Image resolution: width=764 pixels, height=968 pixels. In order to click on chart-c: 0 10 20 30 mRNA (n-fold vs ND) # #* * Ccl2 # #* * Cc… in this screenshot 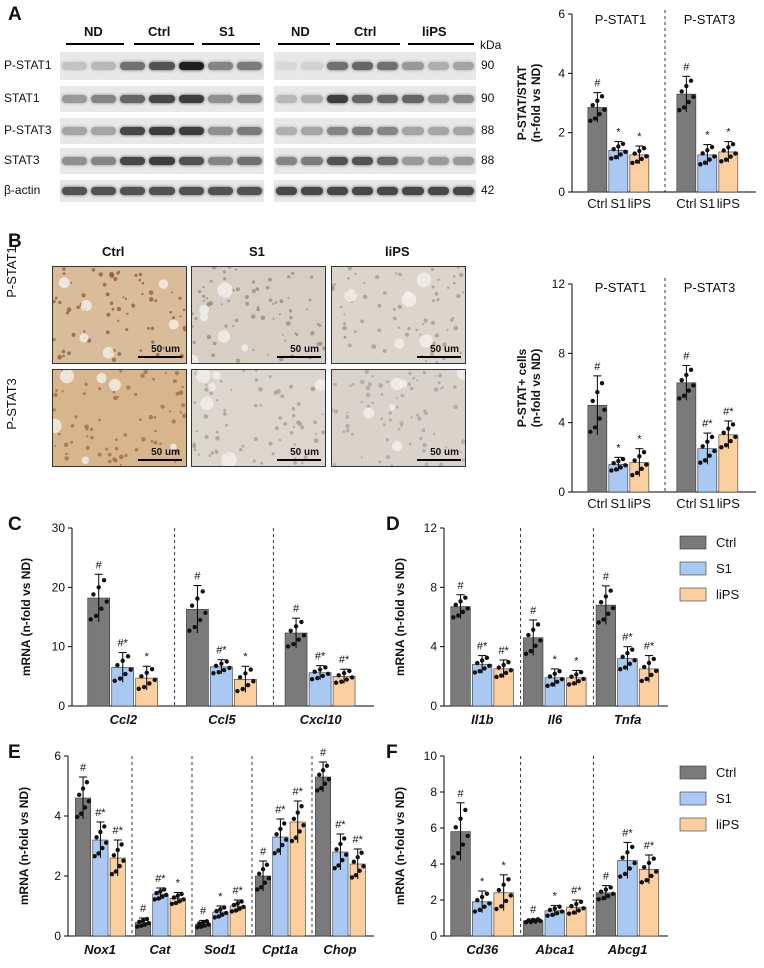, I will do `click(196, 624)`.